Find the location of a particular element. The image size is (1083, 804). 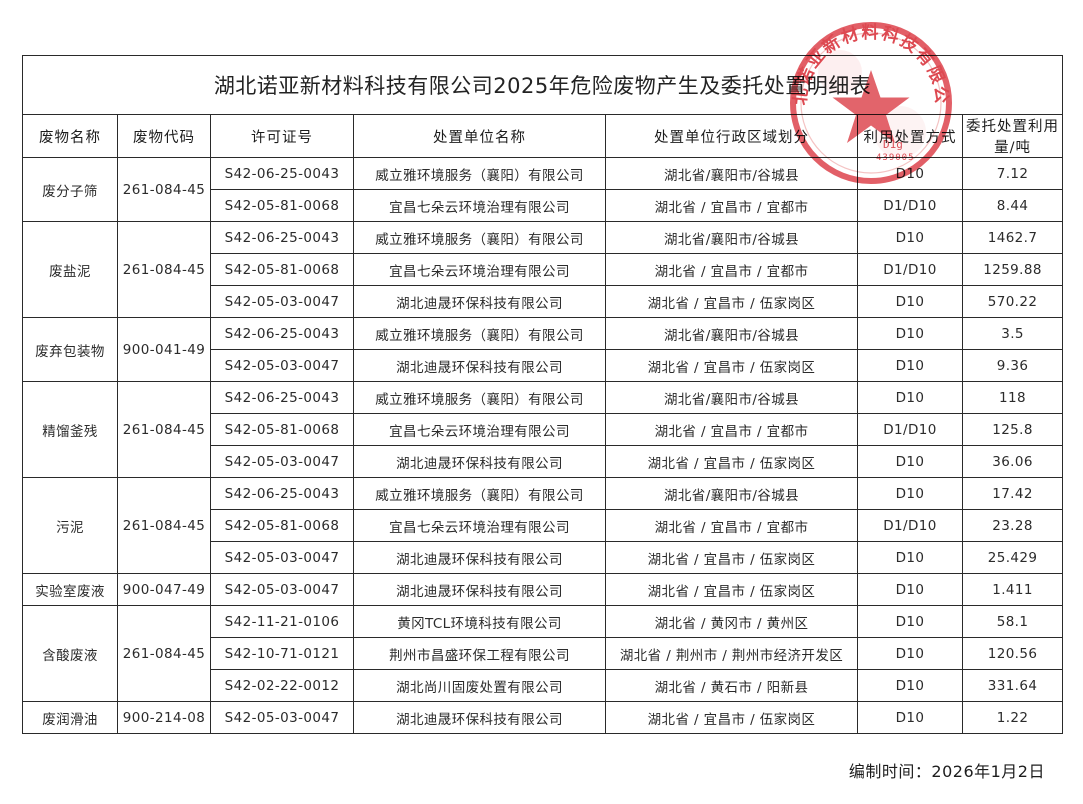

column-header-method: 利用处置方式 is located at coordinates (910, 136).